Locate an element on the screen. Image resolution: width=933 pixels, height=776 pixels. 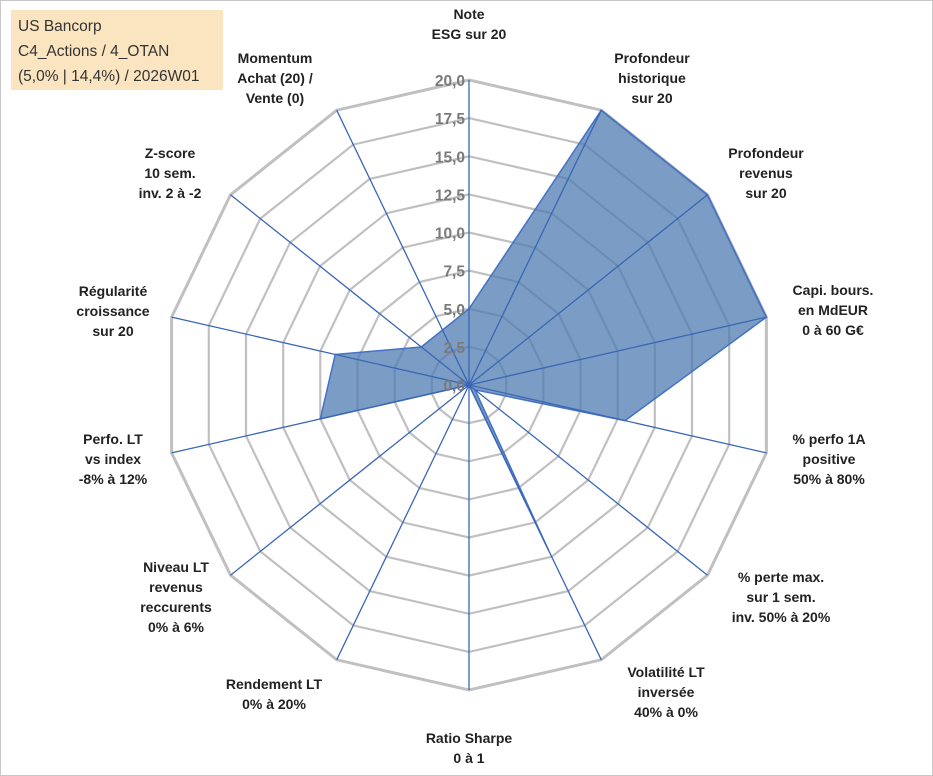
axis-label: Profondeur historique sur 20 is located at coordinates (652, 78).